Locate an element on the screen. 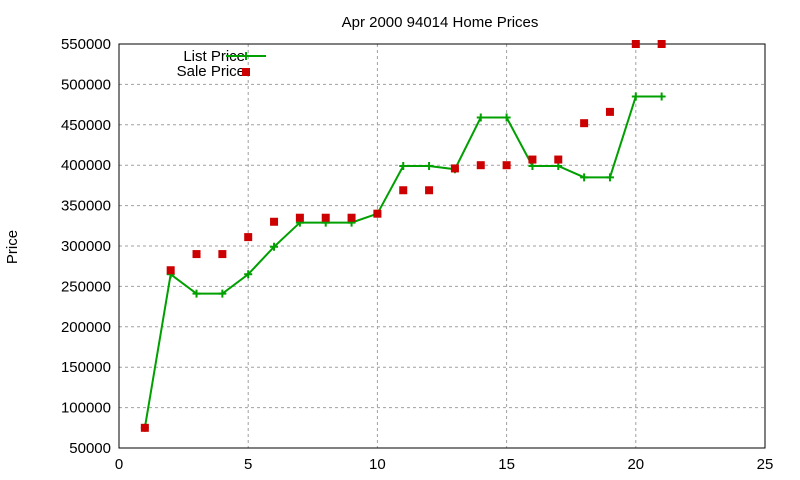 The width and height of the screenshot is (800, 480). y-tick-label: 50000 is located at coordinates (90, 448).